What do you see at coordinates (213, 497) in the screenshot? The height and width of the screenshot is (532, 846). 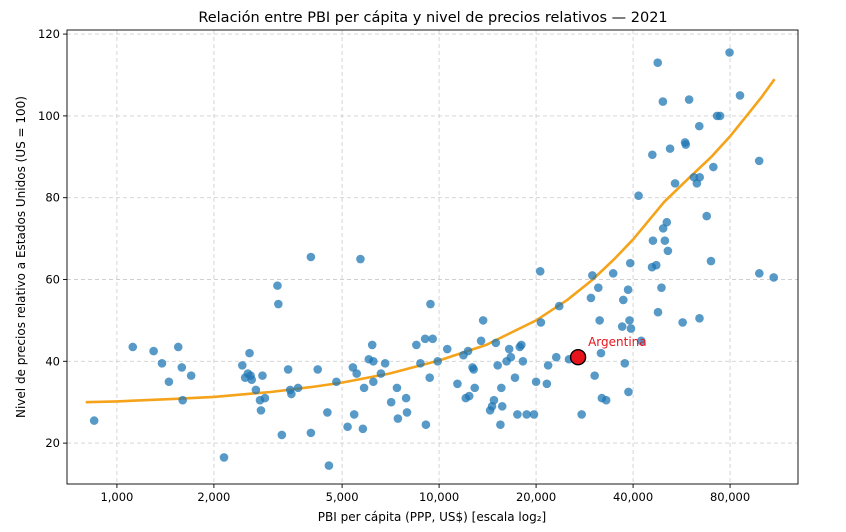 I see `x-tick-label: 2,000` at bounding box center [213, 497].